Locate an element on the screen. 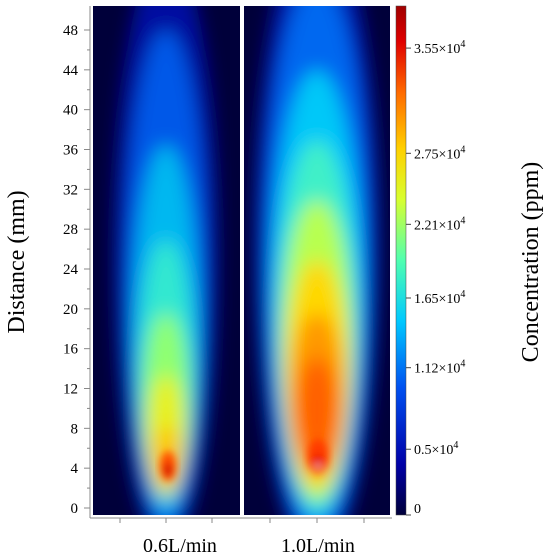 The height and width of the screenshot is (560, 550). y-tick-label: 48 is located at coordinates (70, 31).